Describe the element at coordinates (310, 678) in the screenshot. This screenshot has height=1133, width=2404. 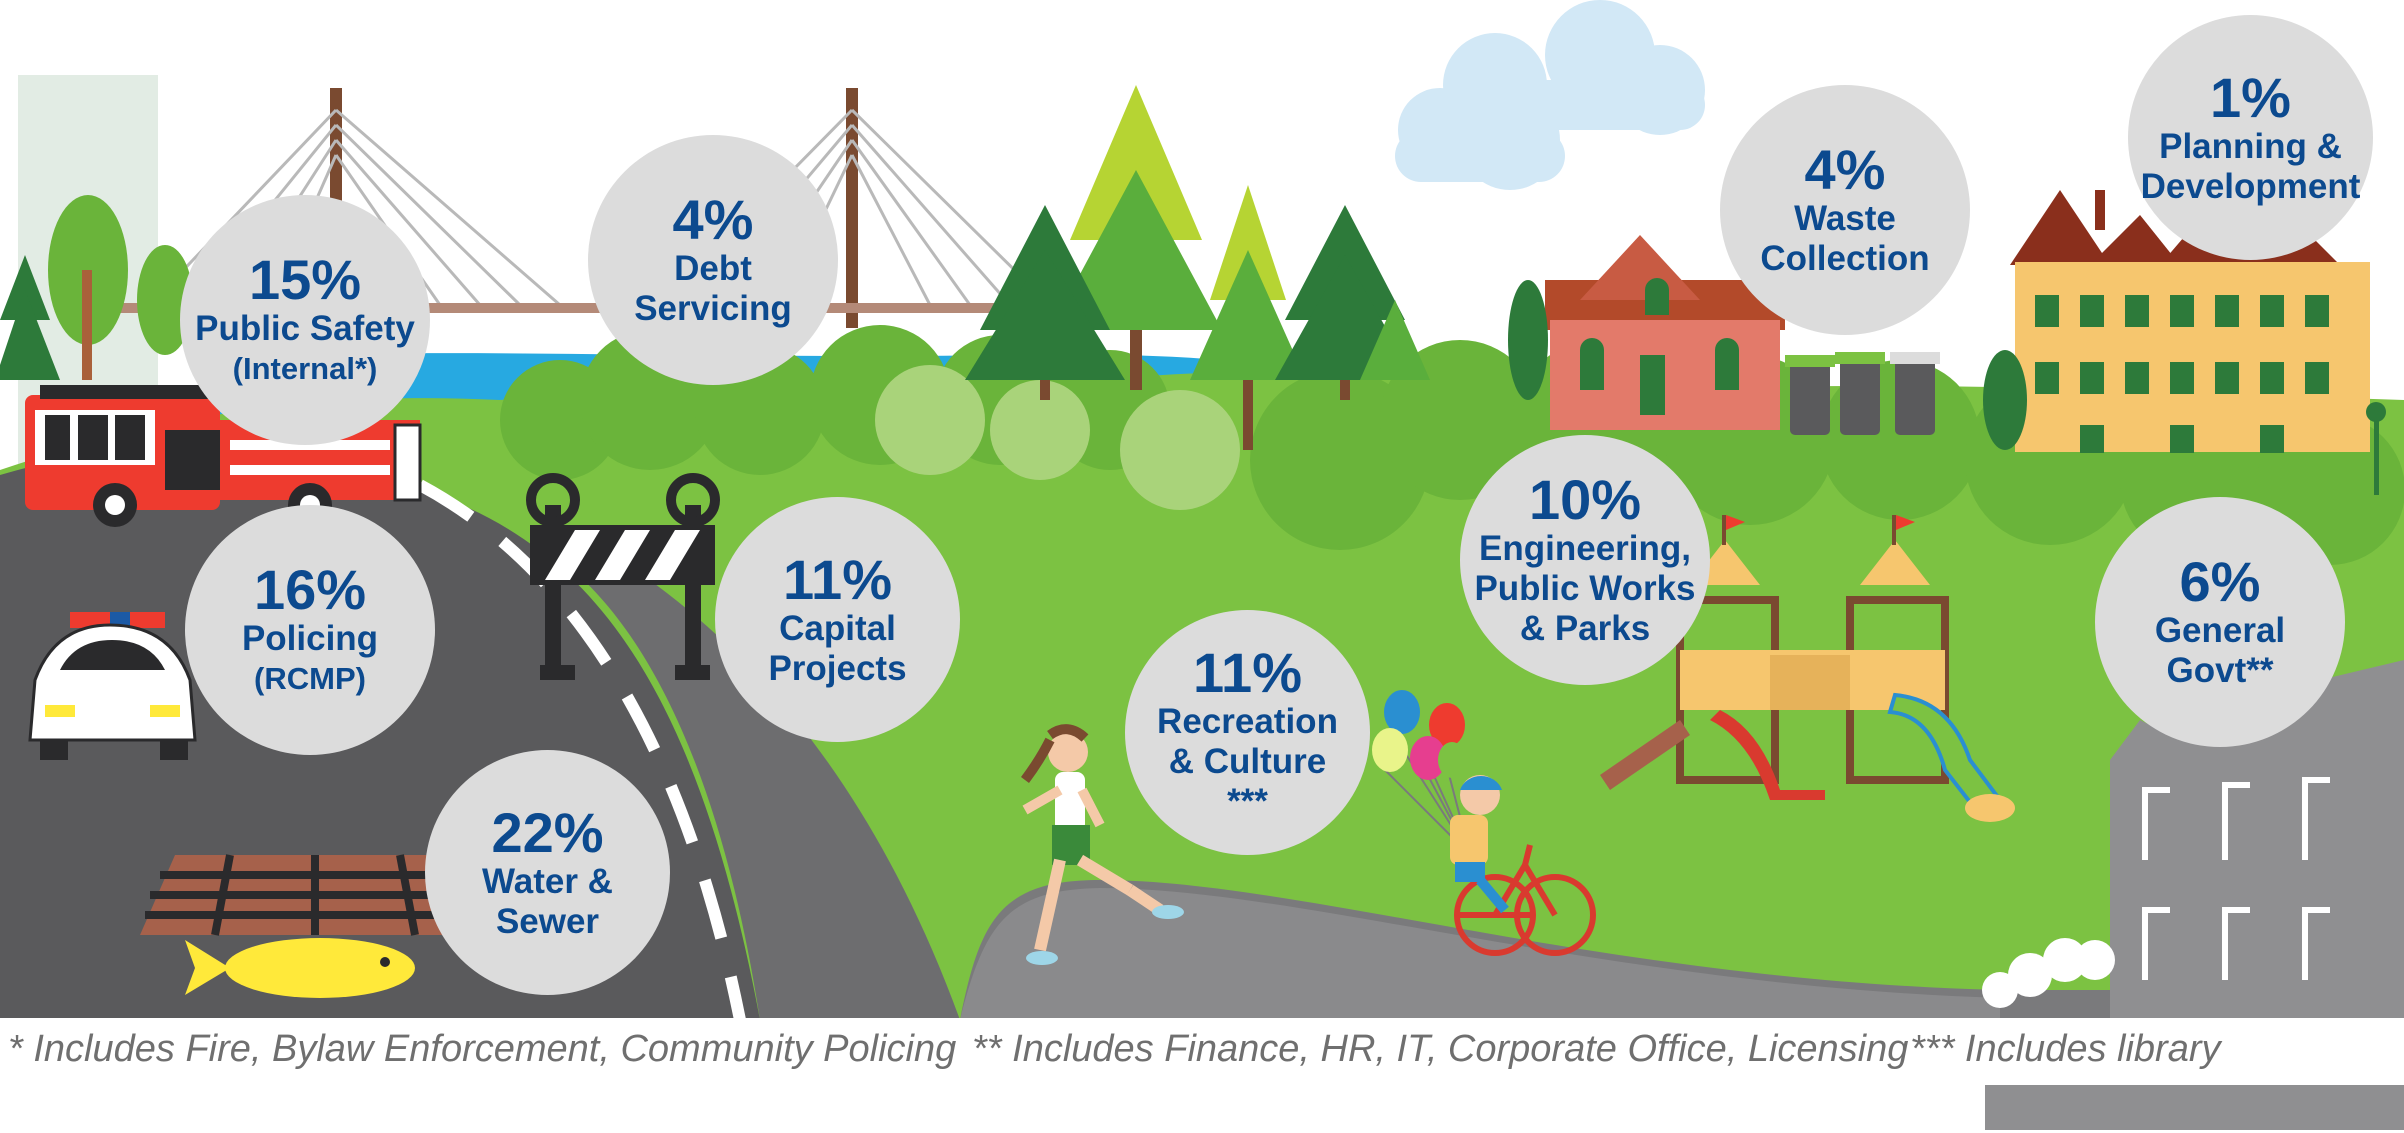
I see `category-sublabel: (RCMP)` at that location.